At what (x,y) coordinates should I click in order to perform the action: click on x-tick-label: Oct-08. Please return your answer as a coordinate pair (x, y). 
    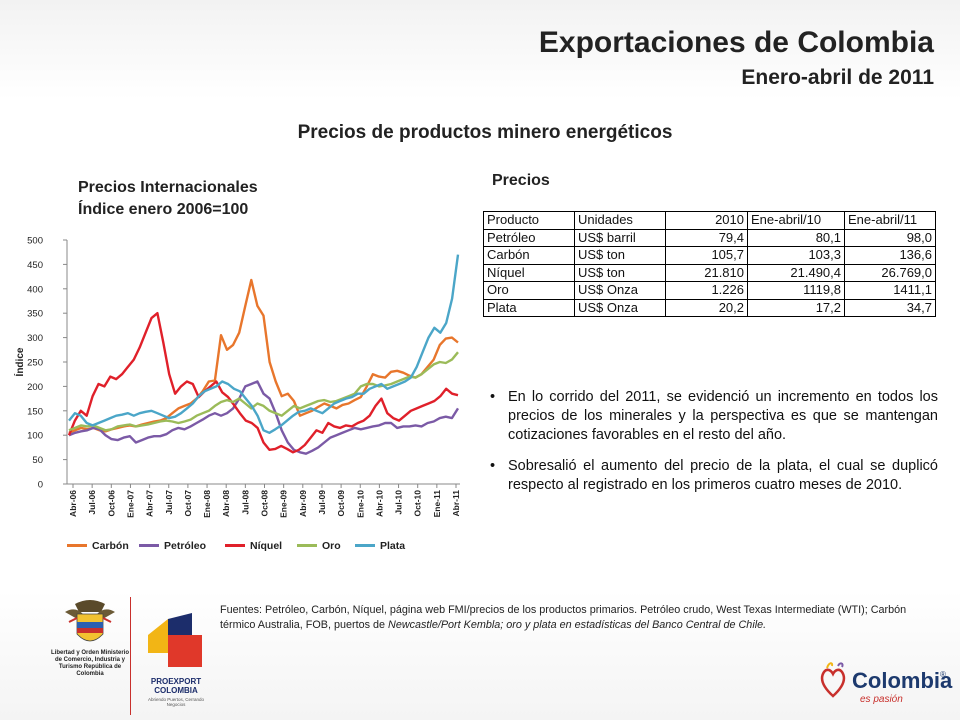
    Looking at the image, I should click on (265, 503).